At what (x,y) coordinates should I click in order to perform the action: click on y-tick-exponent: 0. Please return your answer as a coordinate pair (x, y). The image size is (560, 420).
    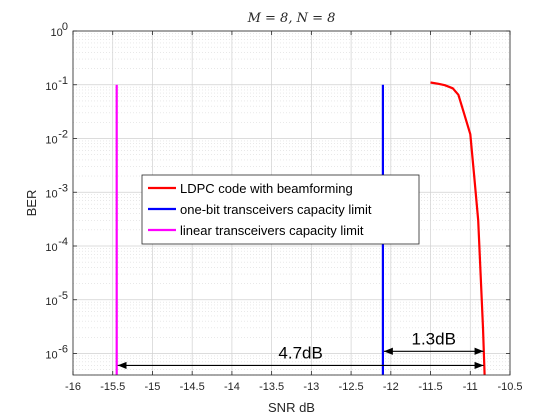
    Looking at the image, I should click on (65, 27).